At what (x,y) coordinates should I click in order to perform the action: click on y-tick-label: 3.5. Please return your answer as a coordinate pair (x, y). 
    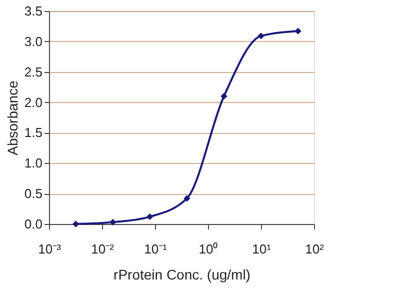
    Looking at the image, I should click on (33, 11).